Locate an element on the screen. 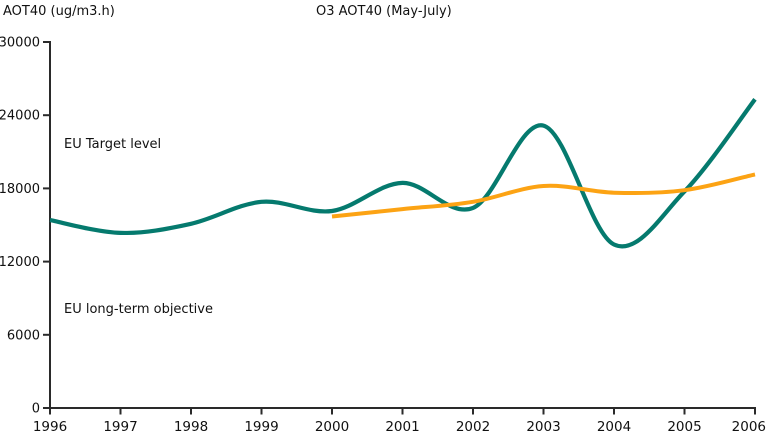  x-tick-label: 2001 is located at coordinates (402, 427).